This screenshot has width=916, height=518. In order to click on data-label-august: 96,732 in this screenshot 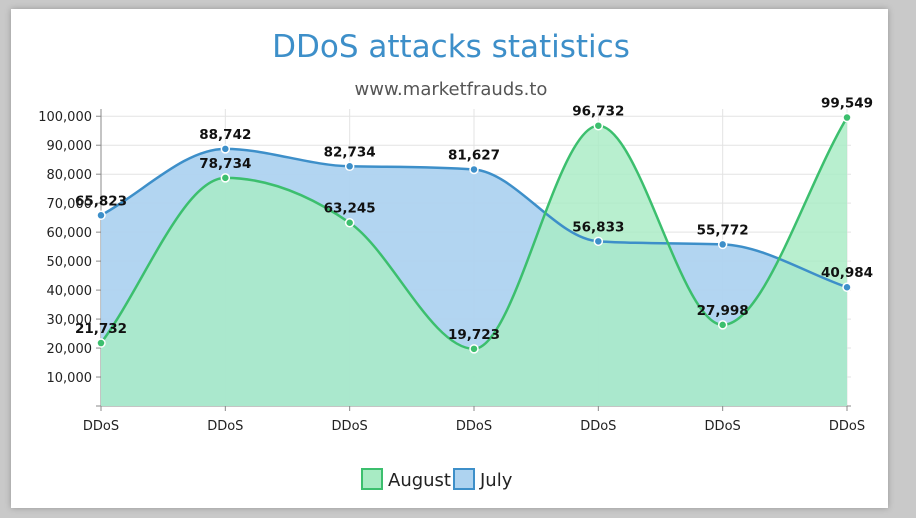, I will do `click(598, 112)`.